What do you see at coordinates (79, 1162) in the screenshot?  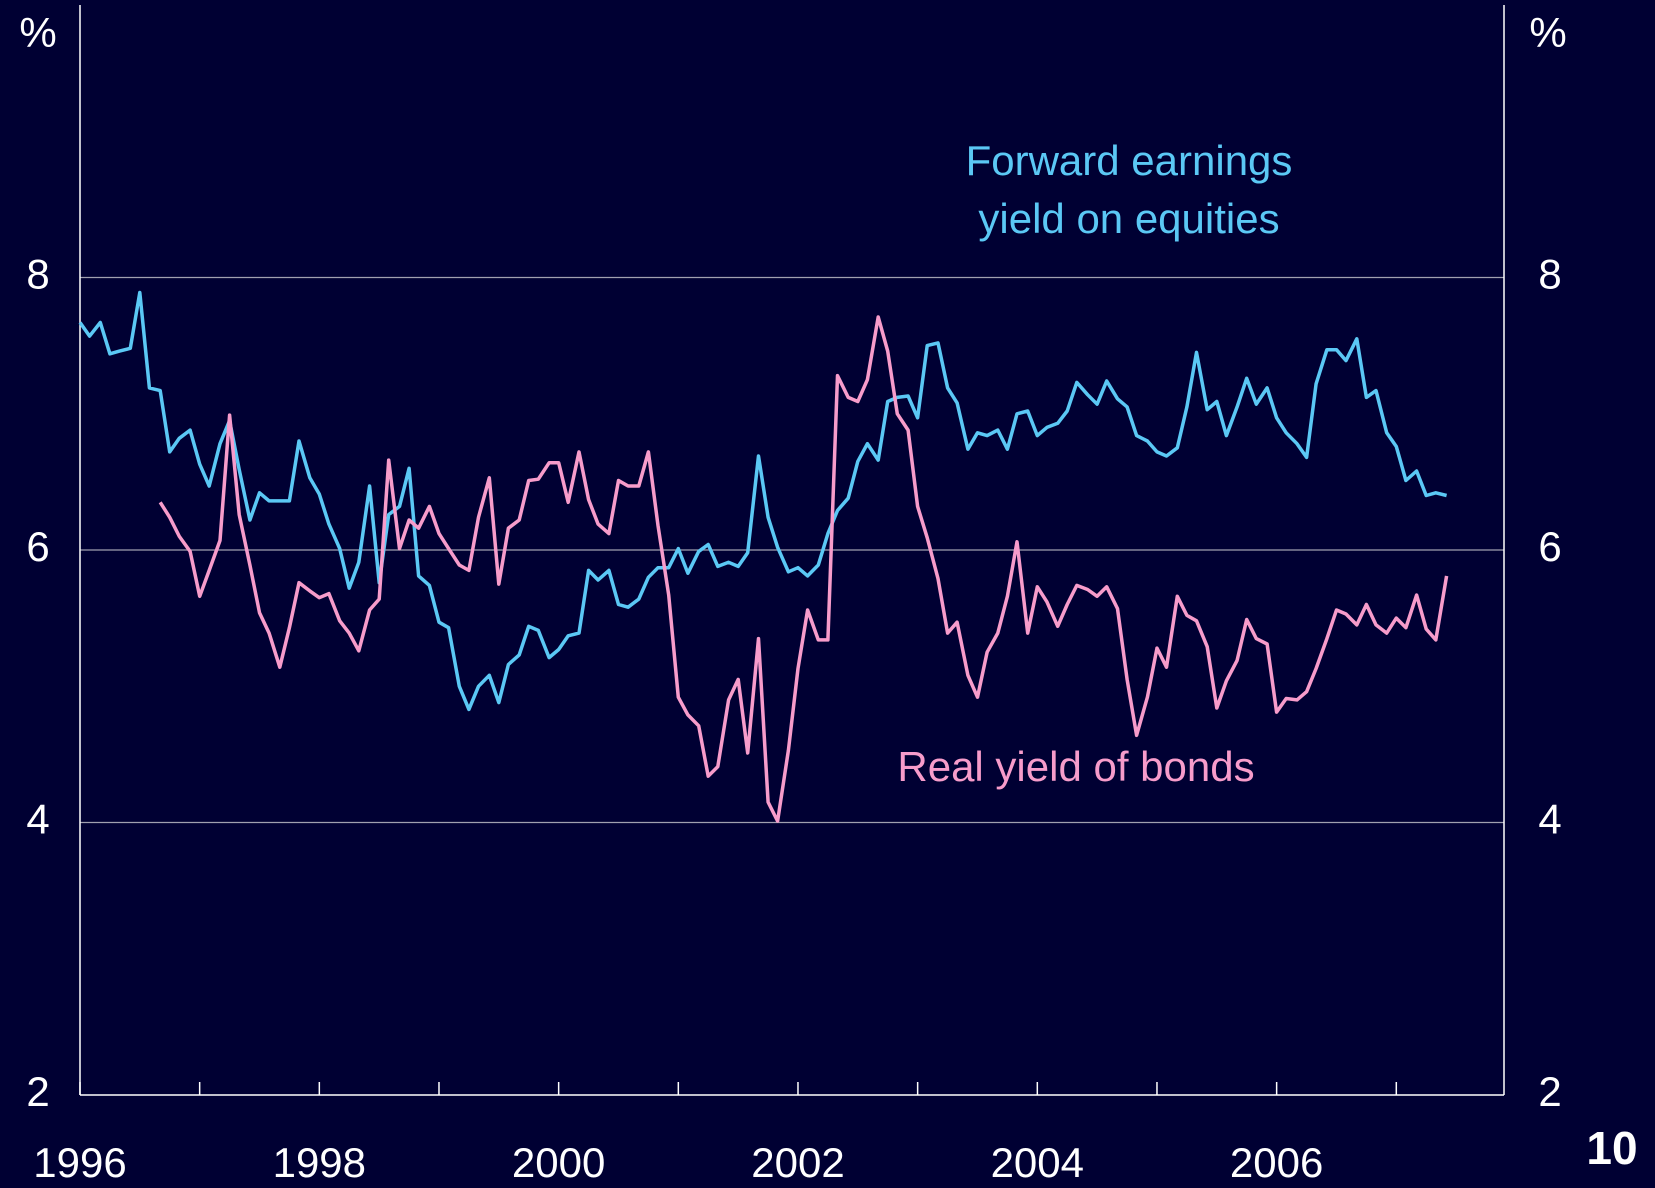 I see `x-tick-label: 1996` at bounding box center [79, 1162].